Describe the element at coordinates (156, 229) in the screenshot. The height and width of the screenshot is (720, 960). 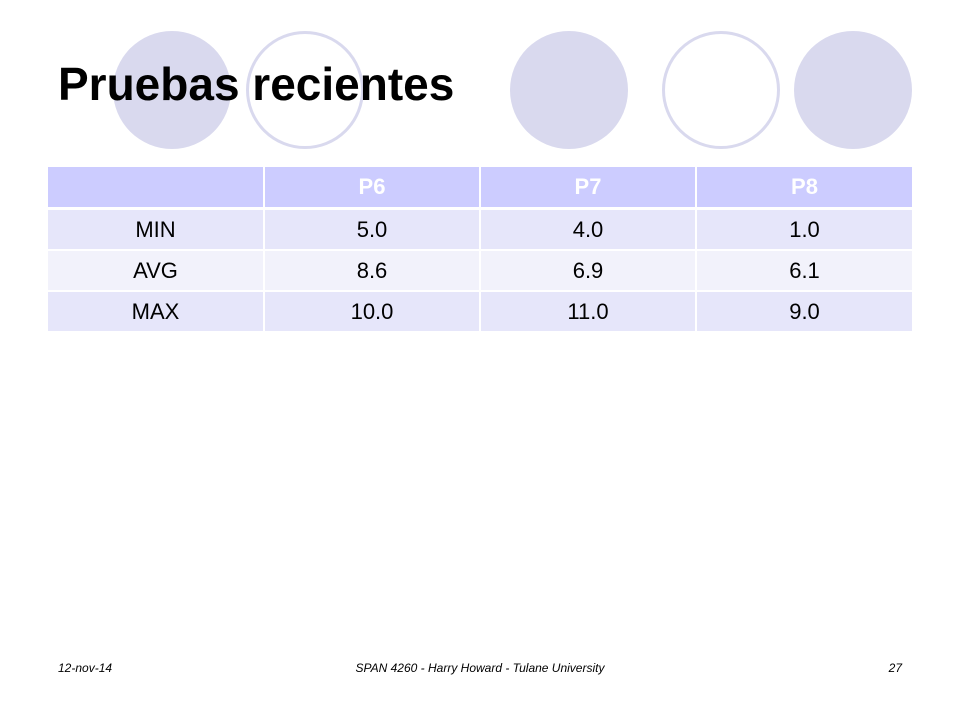
I see `row-label: MIN` at that location.